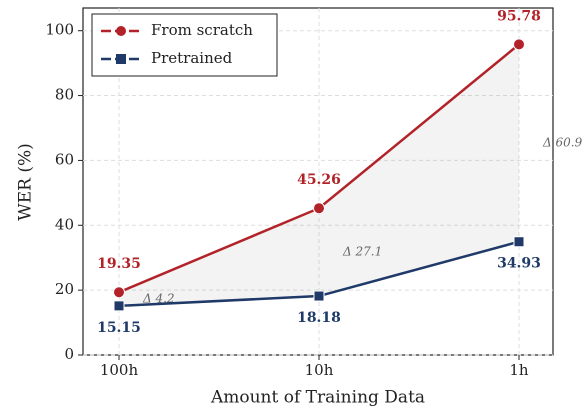  I want to click on delta-annotation: Δ 4.2, so click(158, 299).